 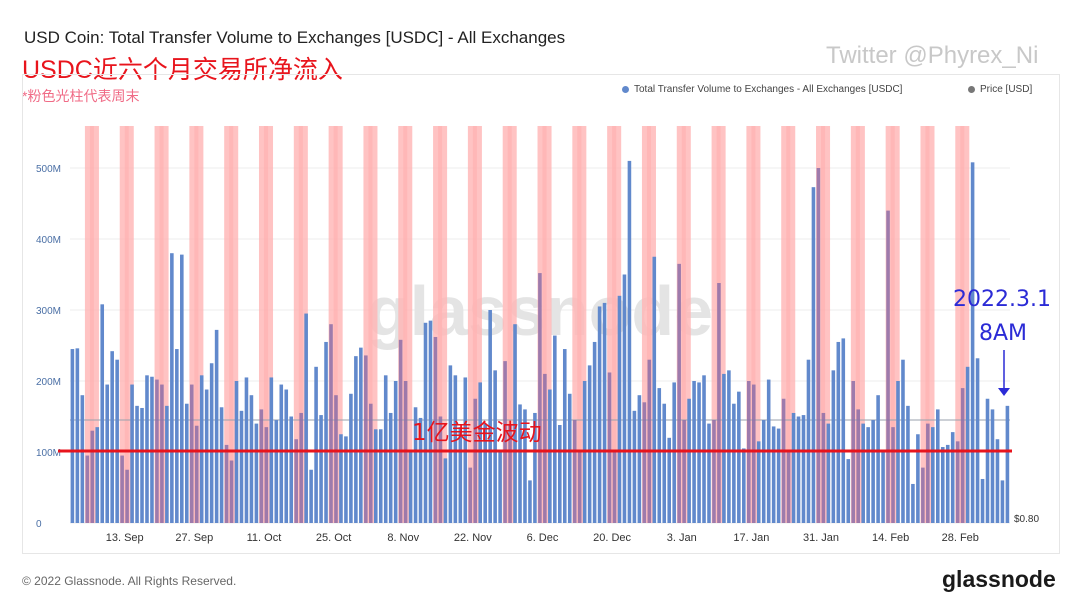 I want to click on chinese-subtitle: USDC近六个月交易所净流入, so click(x=182, y=70).